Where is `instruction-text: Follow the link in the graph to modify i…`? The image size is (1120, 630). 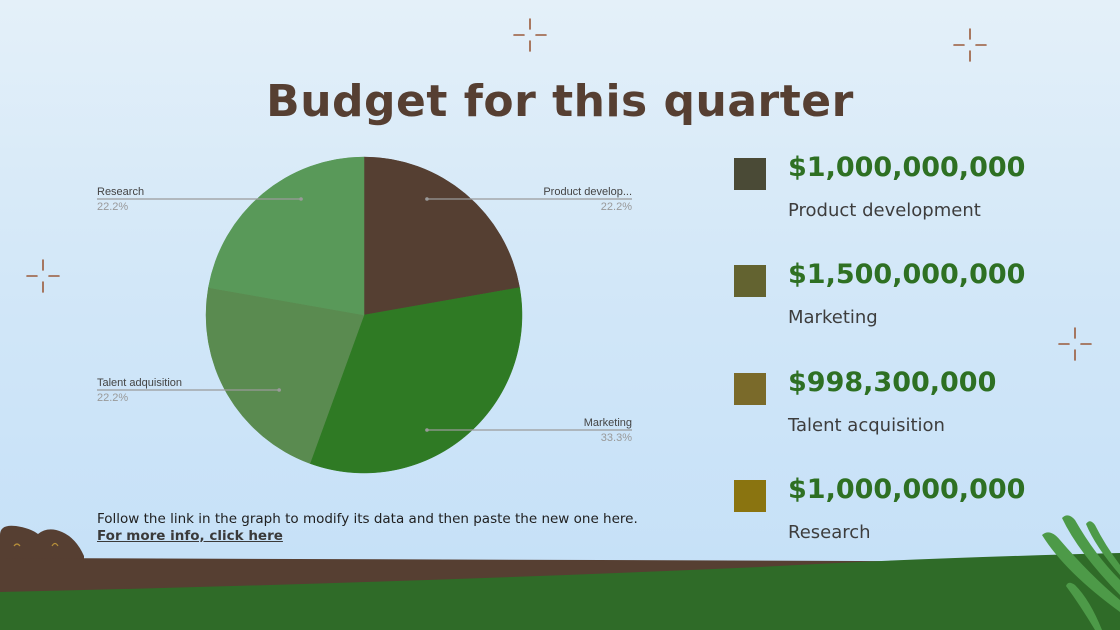
instruction-text: Follow the link in the graph to modify i… is located at coordinates (367, 519).